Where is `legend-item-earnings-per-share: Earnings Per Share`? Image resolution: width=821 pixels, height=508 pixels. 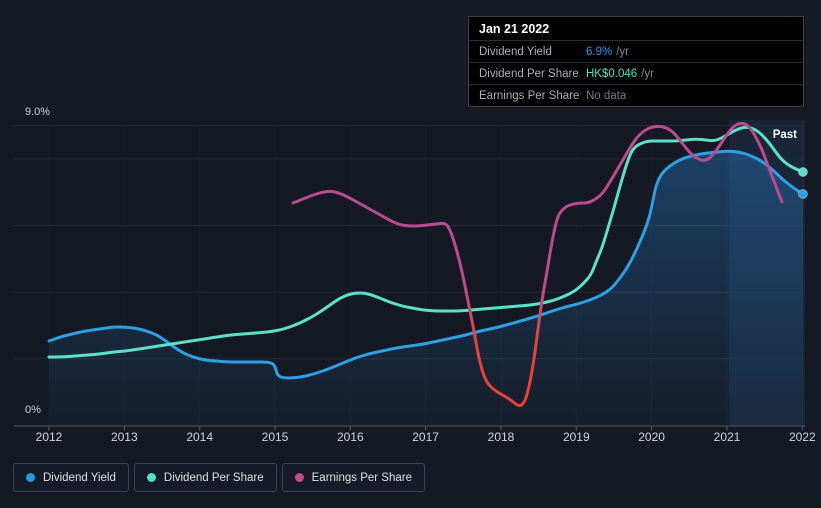
legend-item-earnings-per-share: Earnings Per Share is located at coordinates (353, 477).